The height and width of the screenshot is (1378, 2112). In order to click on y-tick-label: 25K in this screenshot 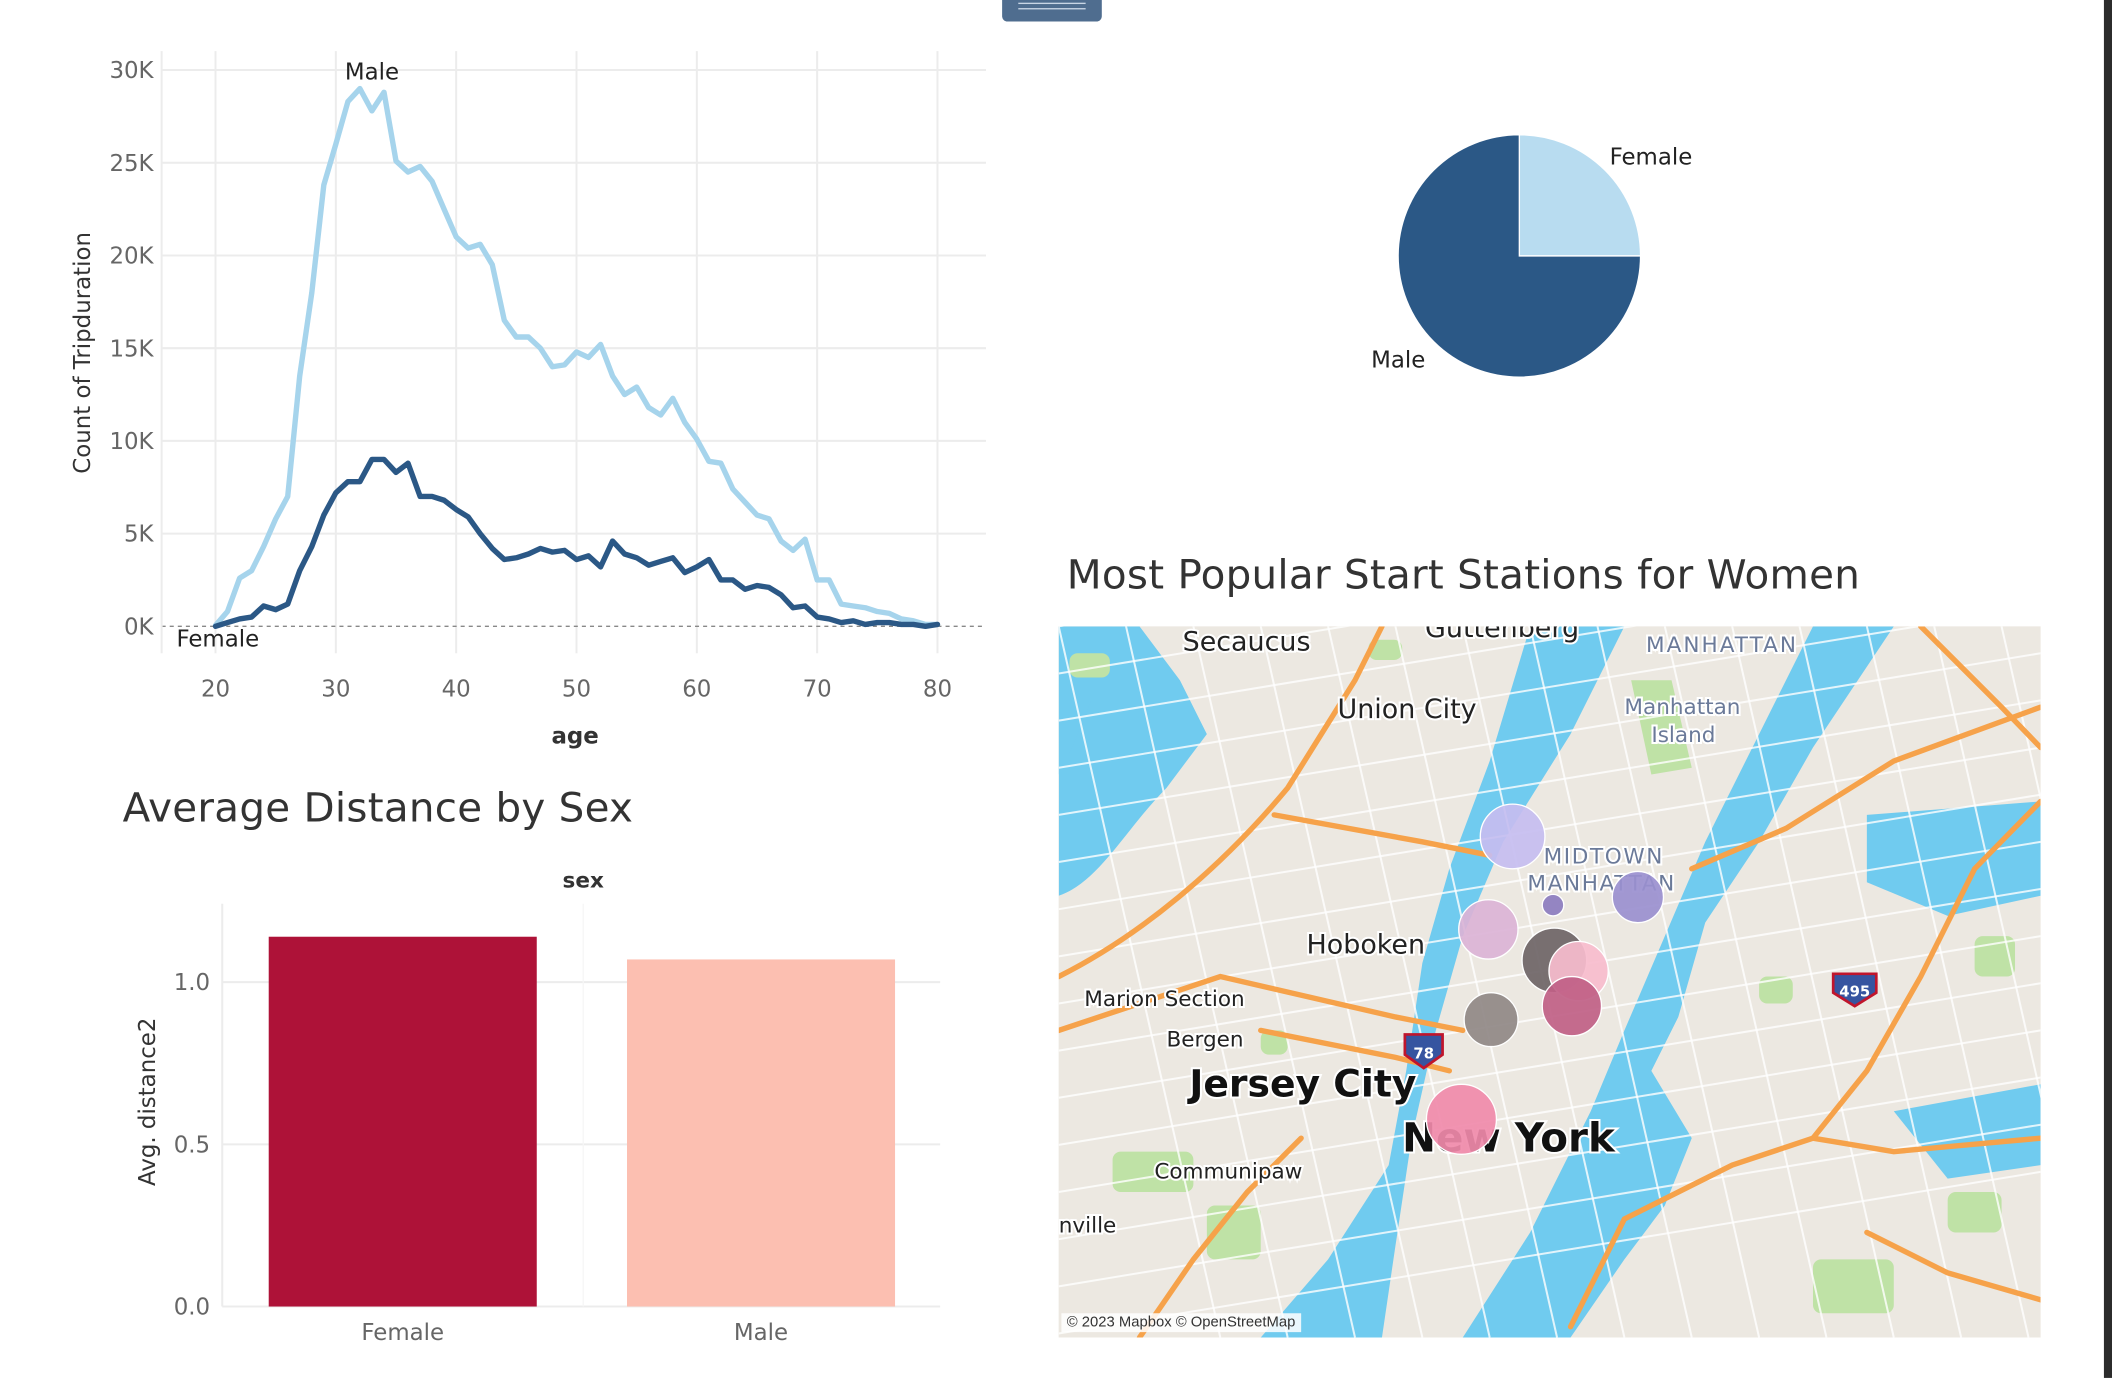, I will do `click(131, 164)`.